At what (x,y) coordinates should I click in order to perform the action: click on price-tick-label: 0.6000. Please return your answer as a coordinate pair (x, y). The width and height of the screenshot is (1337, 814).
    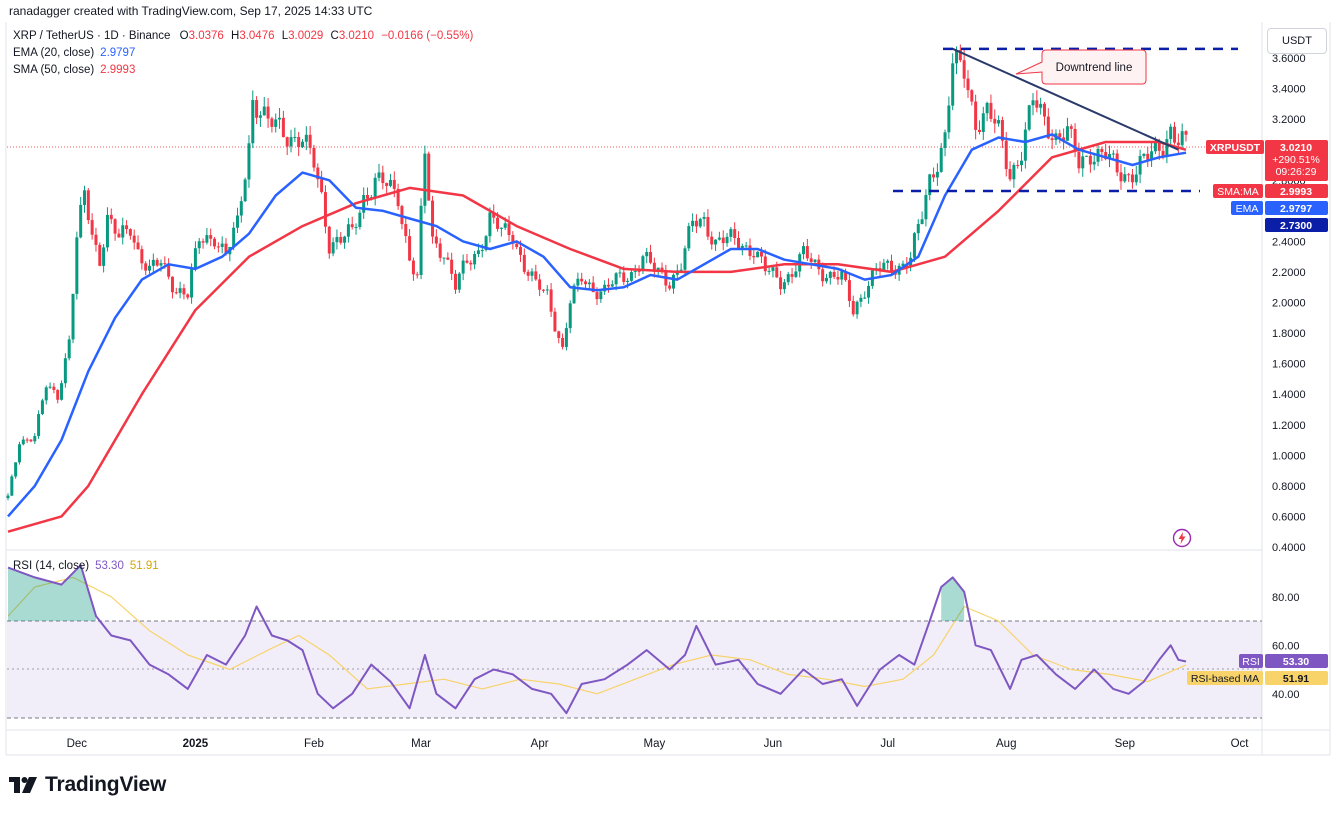
    Looking at the image, I should click on (1289, 517).